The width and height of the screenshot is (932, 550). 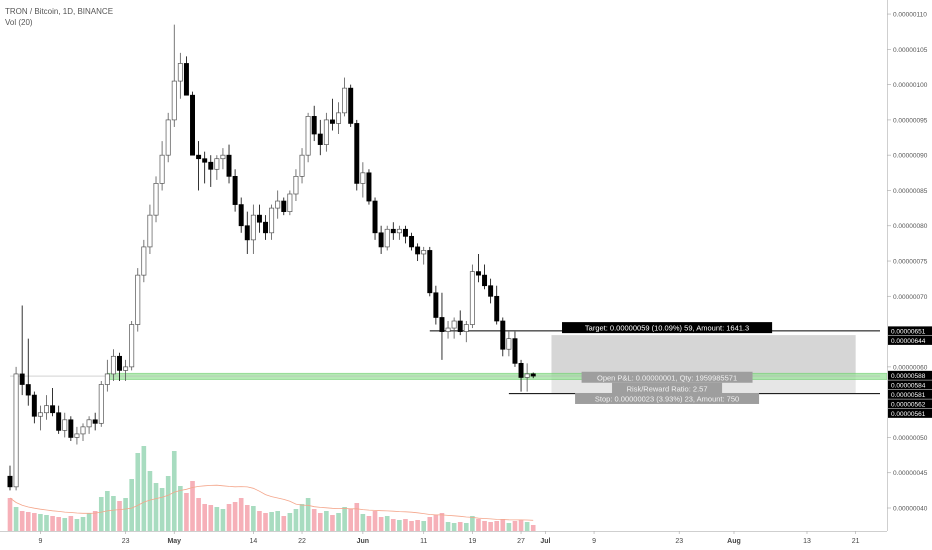 What do you see at coordinates (59, 17) in the screenshot?
I see `chart-legend: TRON / Bitcoin, 1D, BINANCE Vol (20)` at bounding box center [59, 17].